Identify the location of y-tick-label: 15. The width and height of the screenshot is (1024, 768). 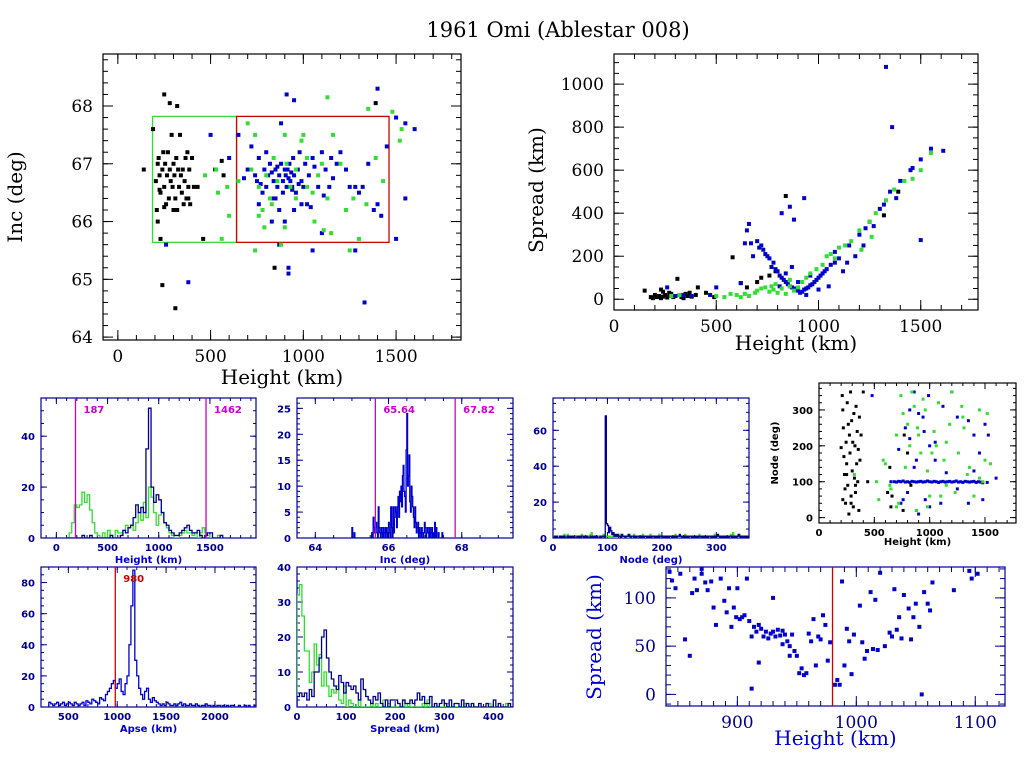
(284, 461).